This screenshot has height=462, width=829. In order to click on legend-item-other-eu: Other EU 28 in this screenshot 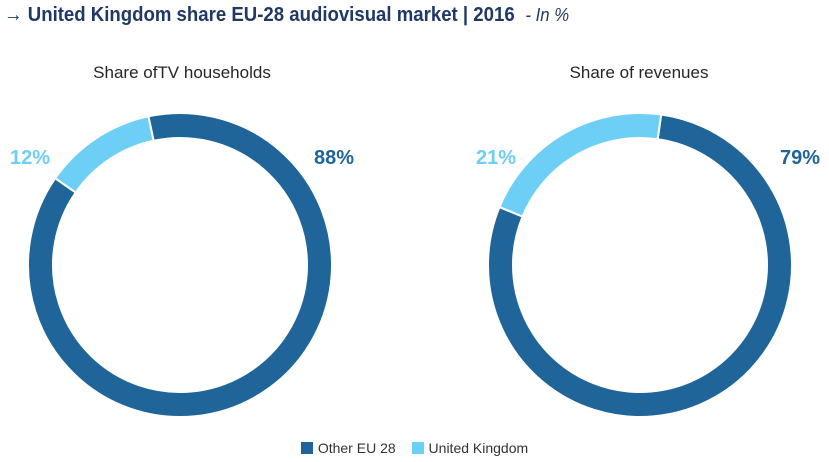, I will do `click(348, 448)`.